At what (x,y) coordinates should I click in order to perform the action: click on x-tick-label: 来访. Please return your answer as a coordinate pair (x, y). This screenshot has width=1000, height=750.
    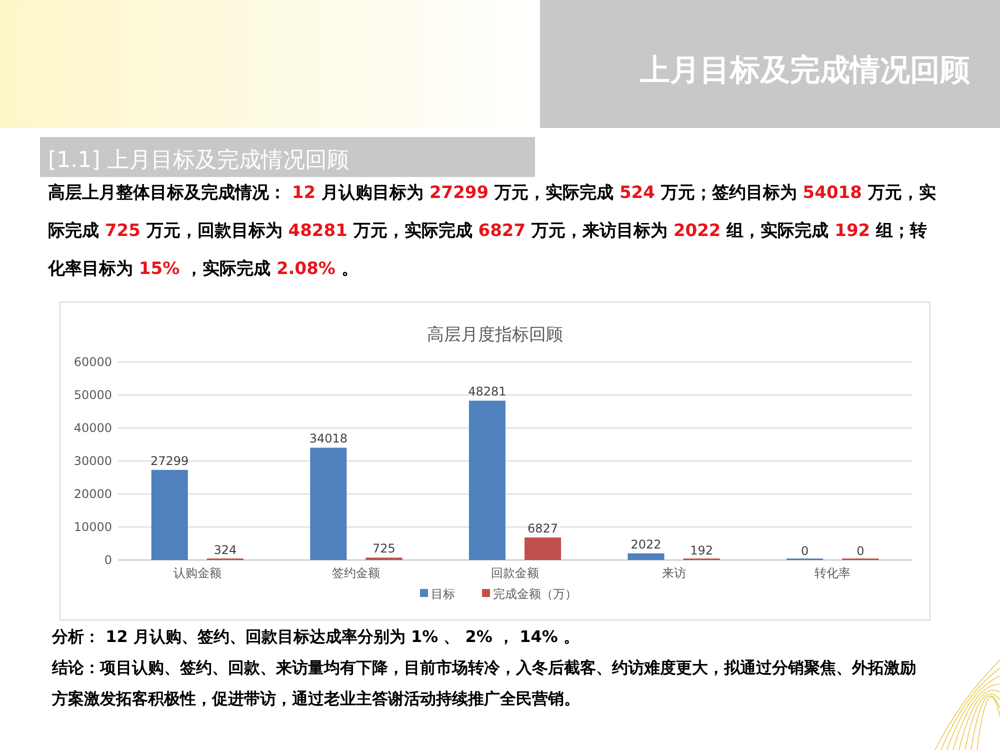
    Looking at the image, I should click on (674, 573).